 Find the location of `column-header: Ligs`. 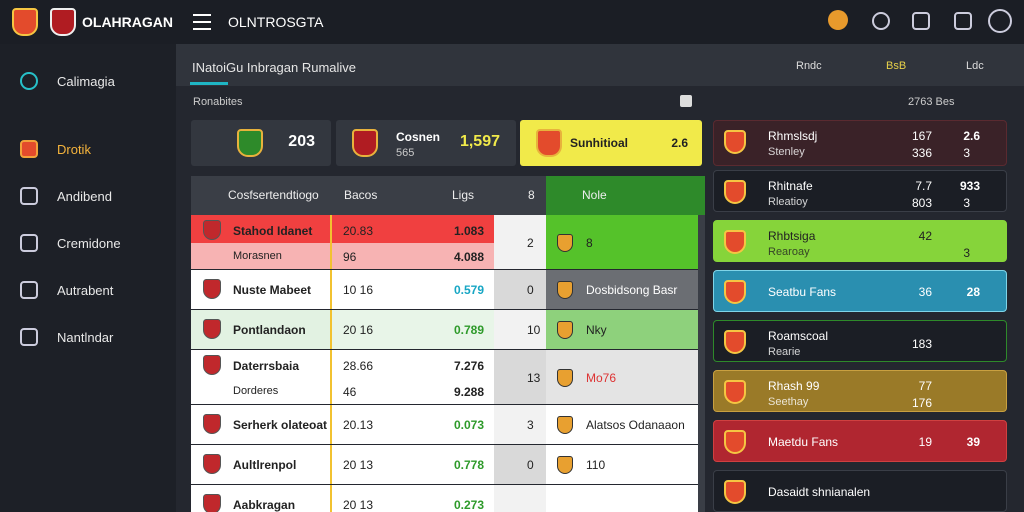

column-header: Ligs is located at coordinates (463, 195).